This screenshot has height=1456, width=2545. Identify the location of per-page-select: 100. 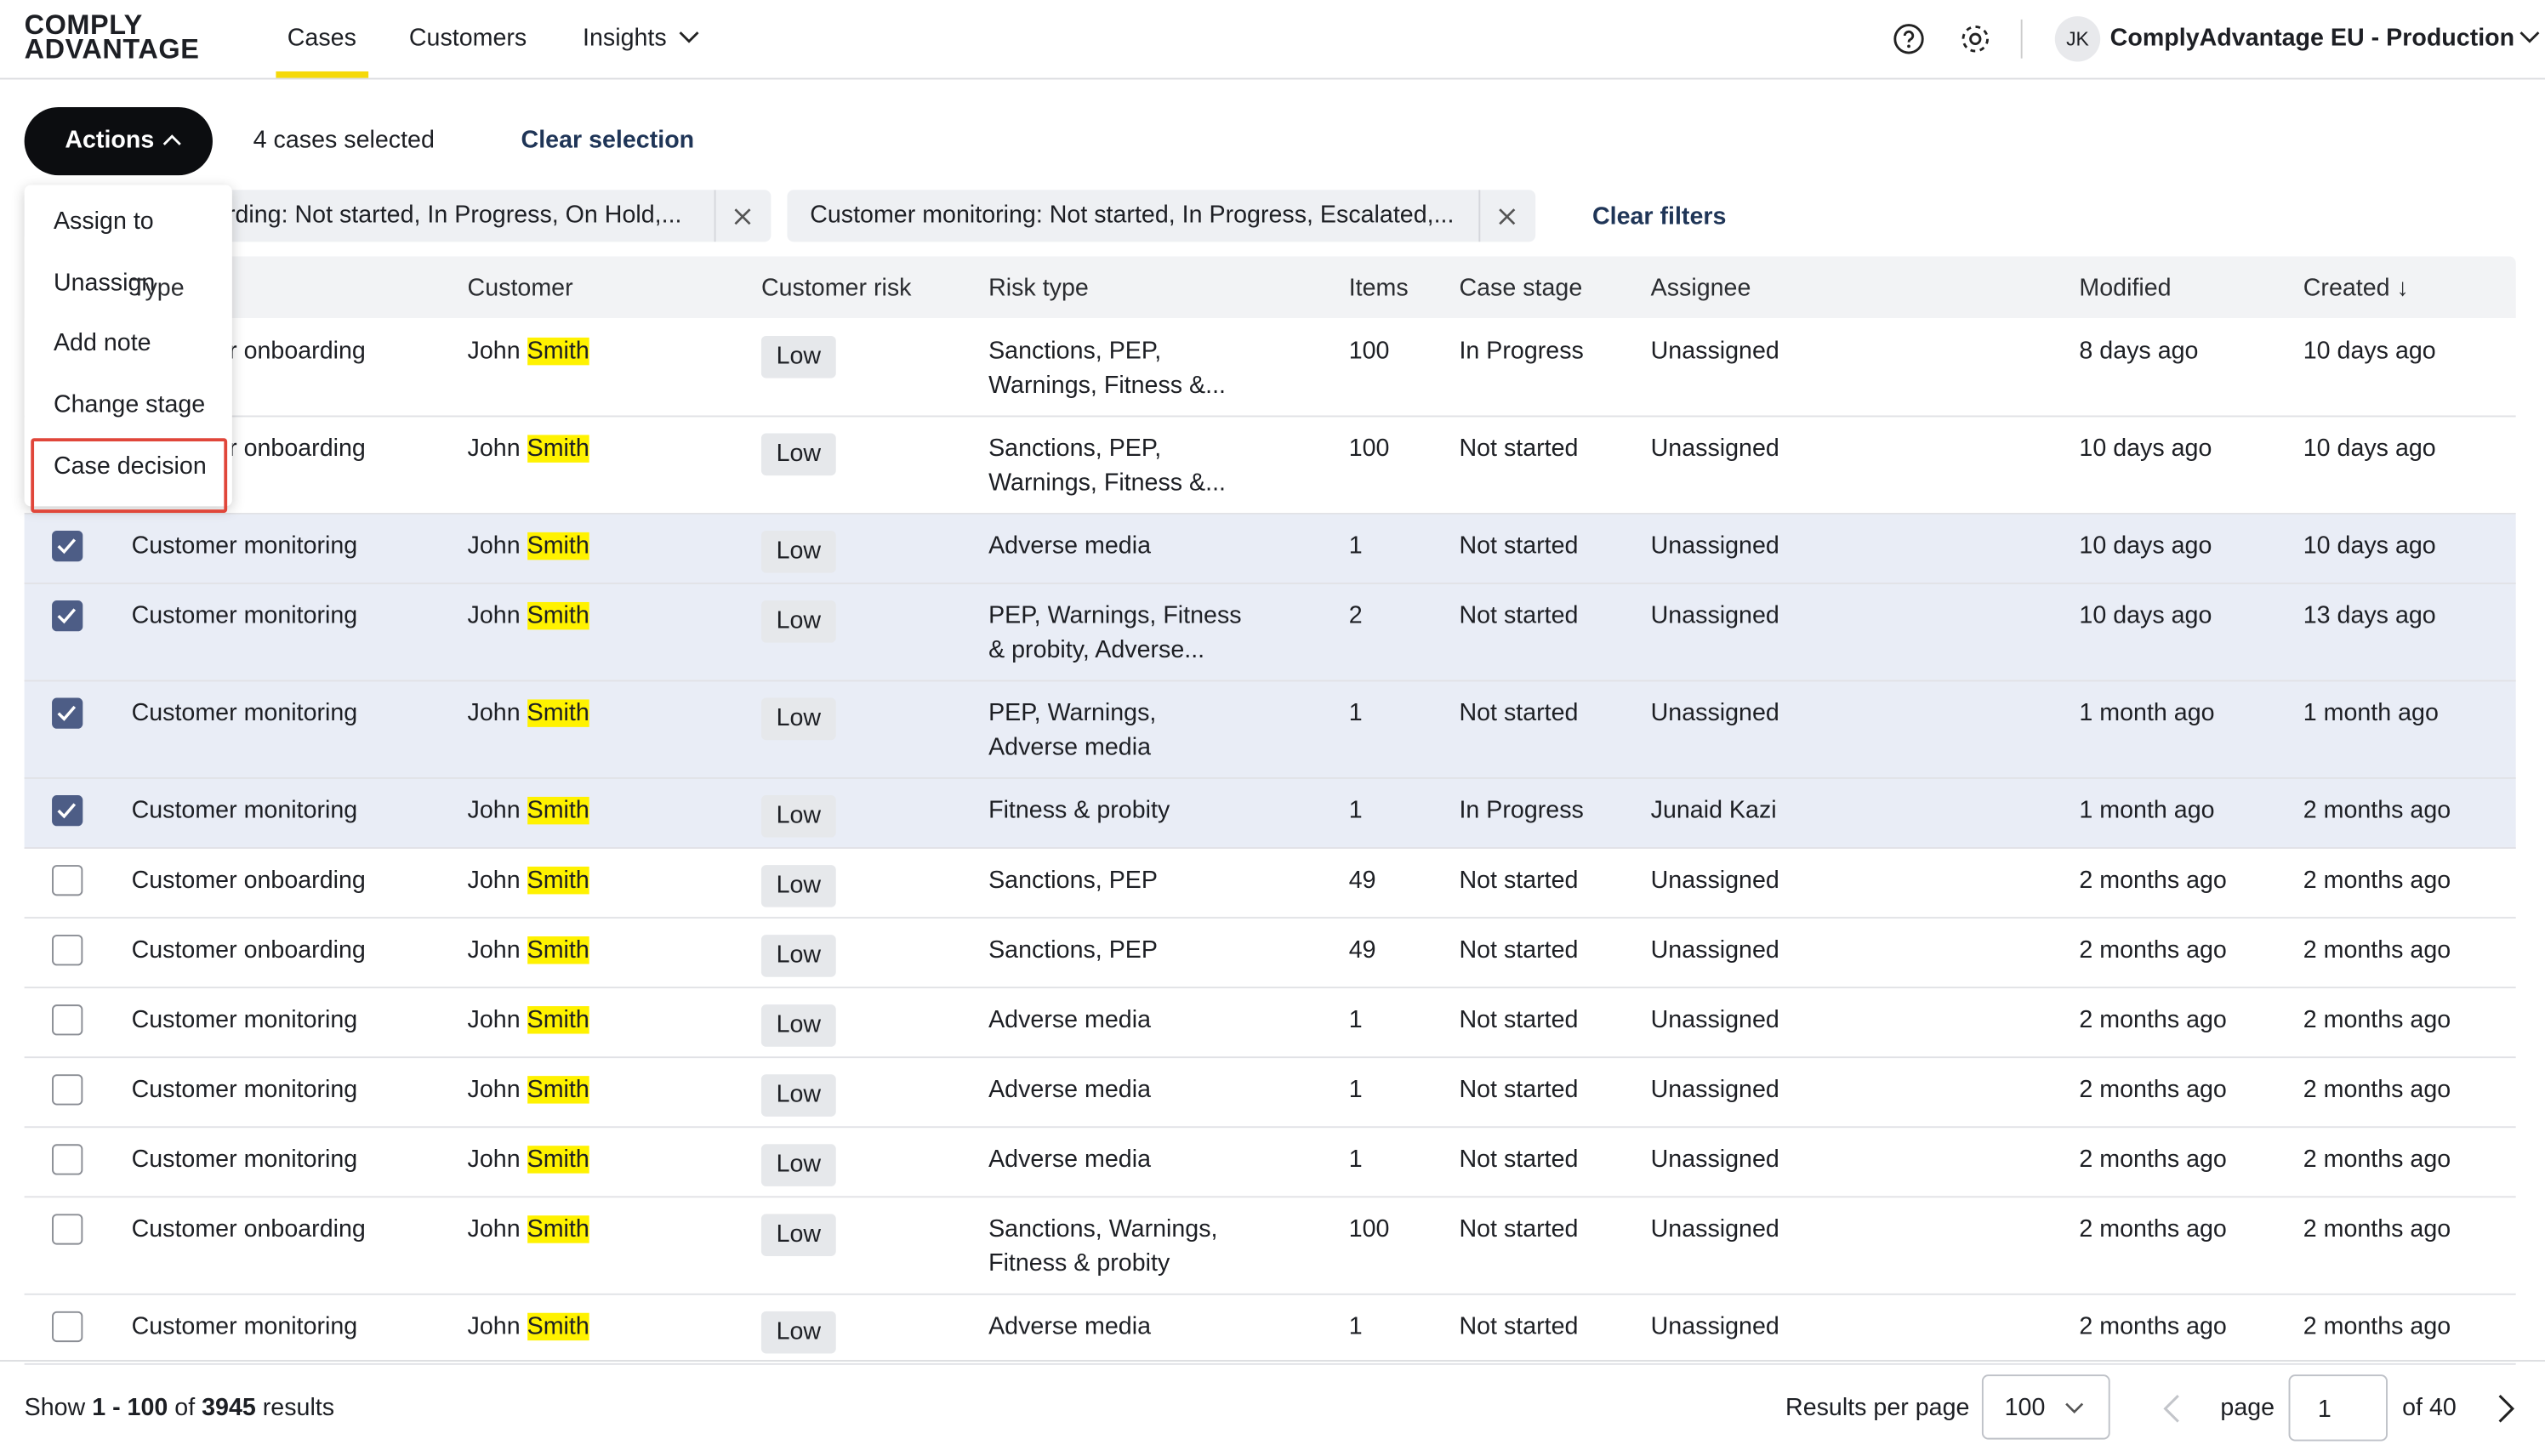
(2046, 1406).